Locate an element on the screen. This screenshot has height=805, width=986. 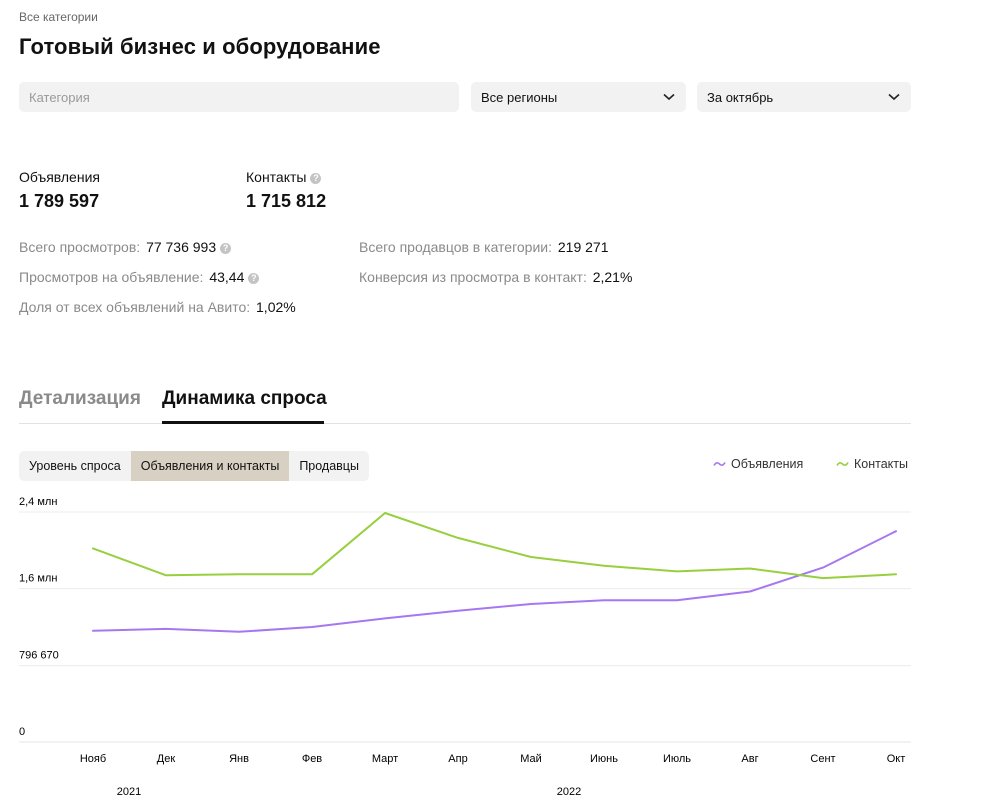
x-tick-label: Нояб is located at coordinates (93, 759).